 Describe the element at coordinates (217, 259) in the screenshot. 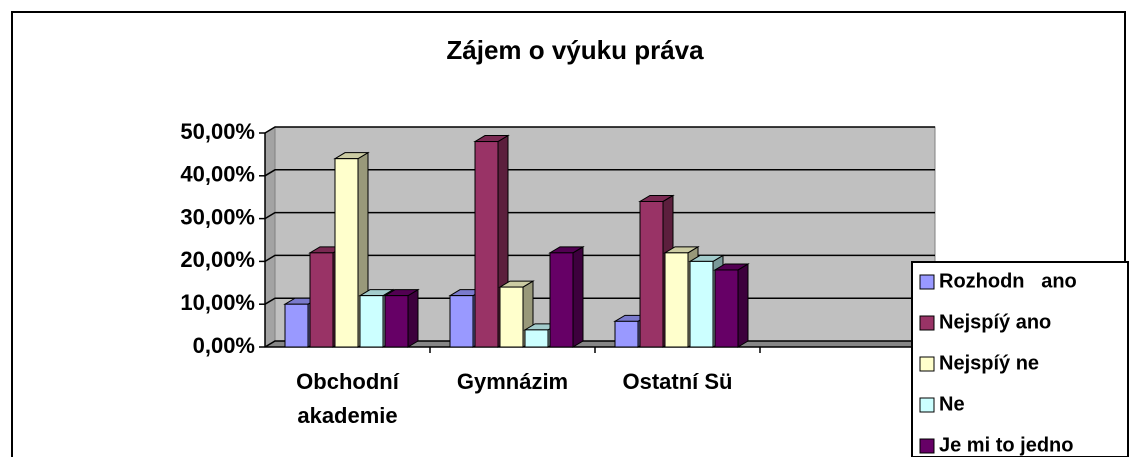

I see `y-tick-label: 20,00%` at that location.